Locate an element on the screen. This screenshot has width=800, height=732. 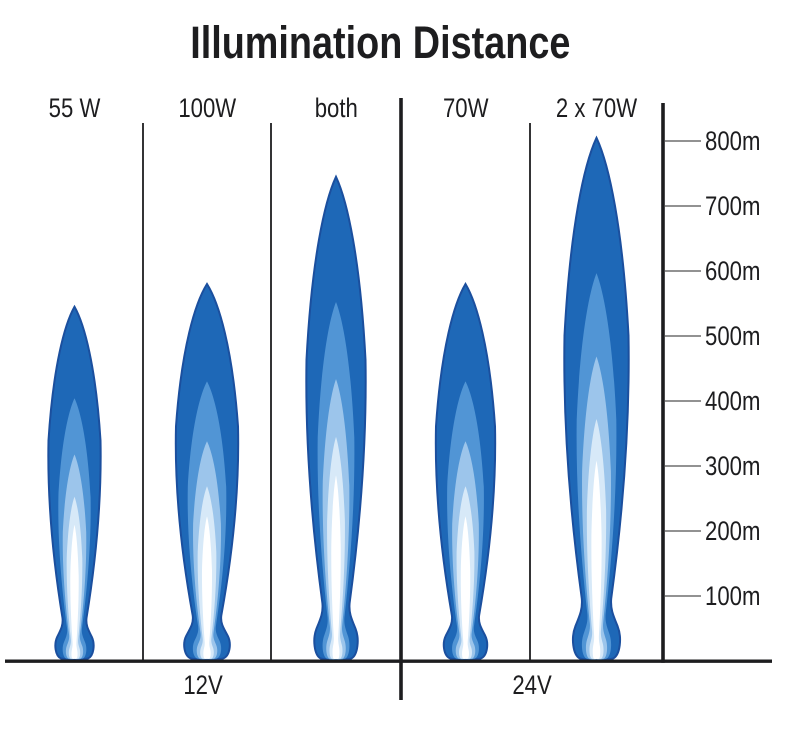
axis-tick-label-400-text: 400m is located at coordinates (733, 401).